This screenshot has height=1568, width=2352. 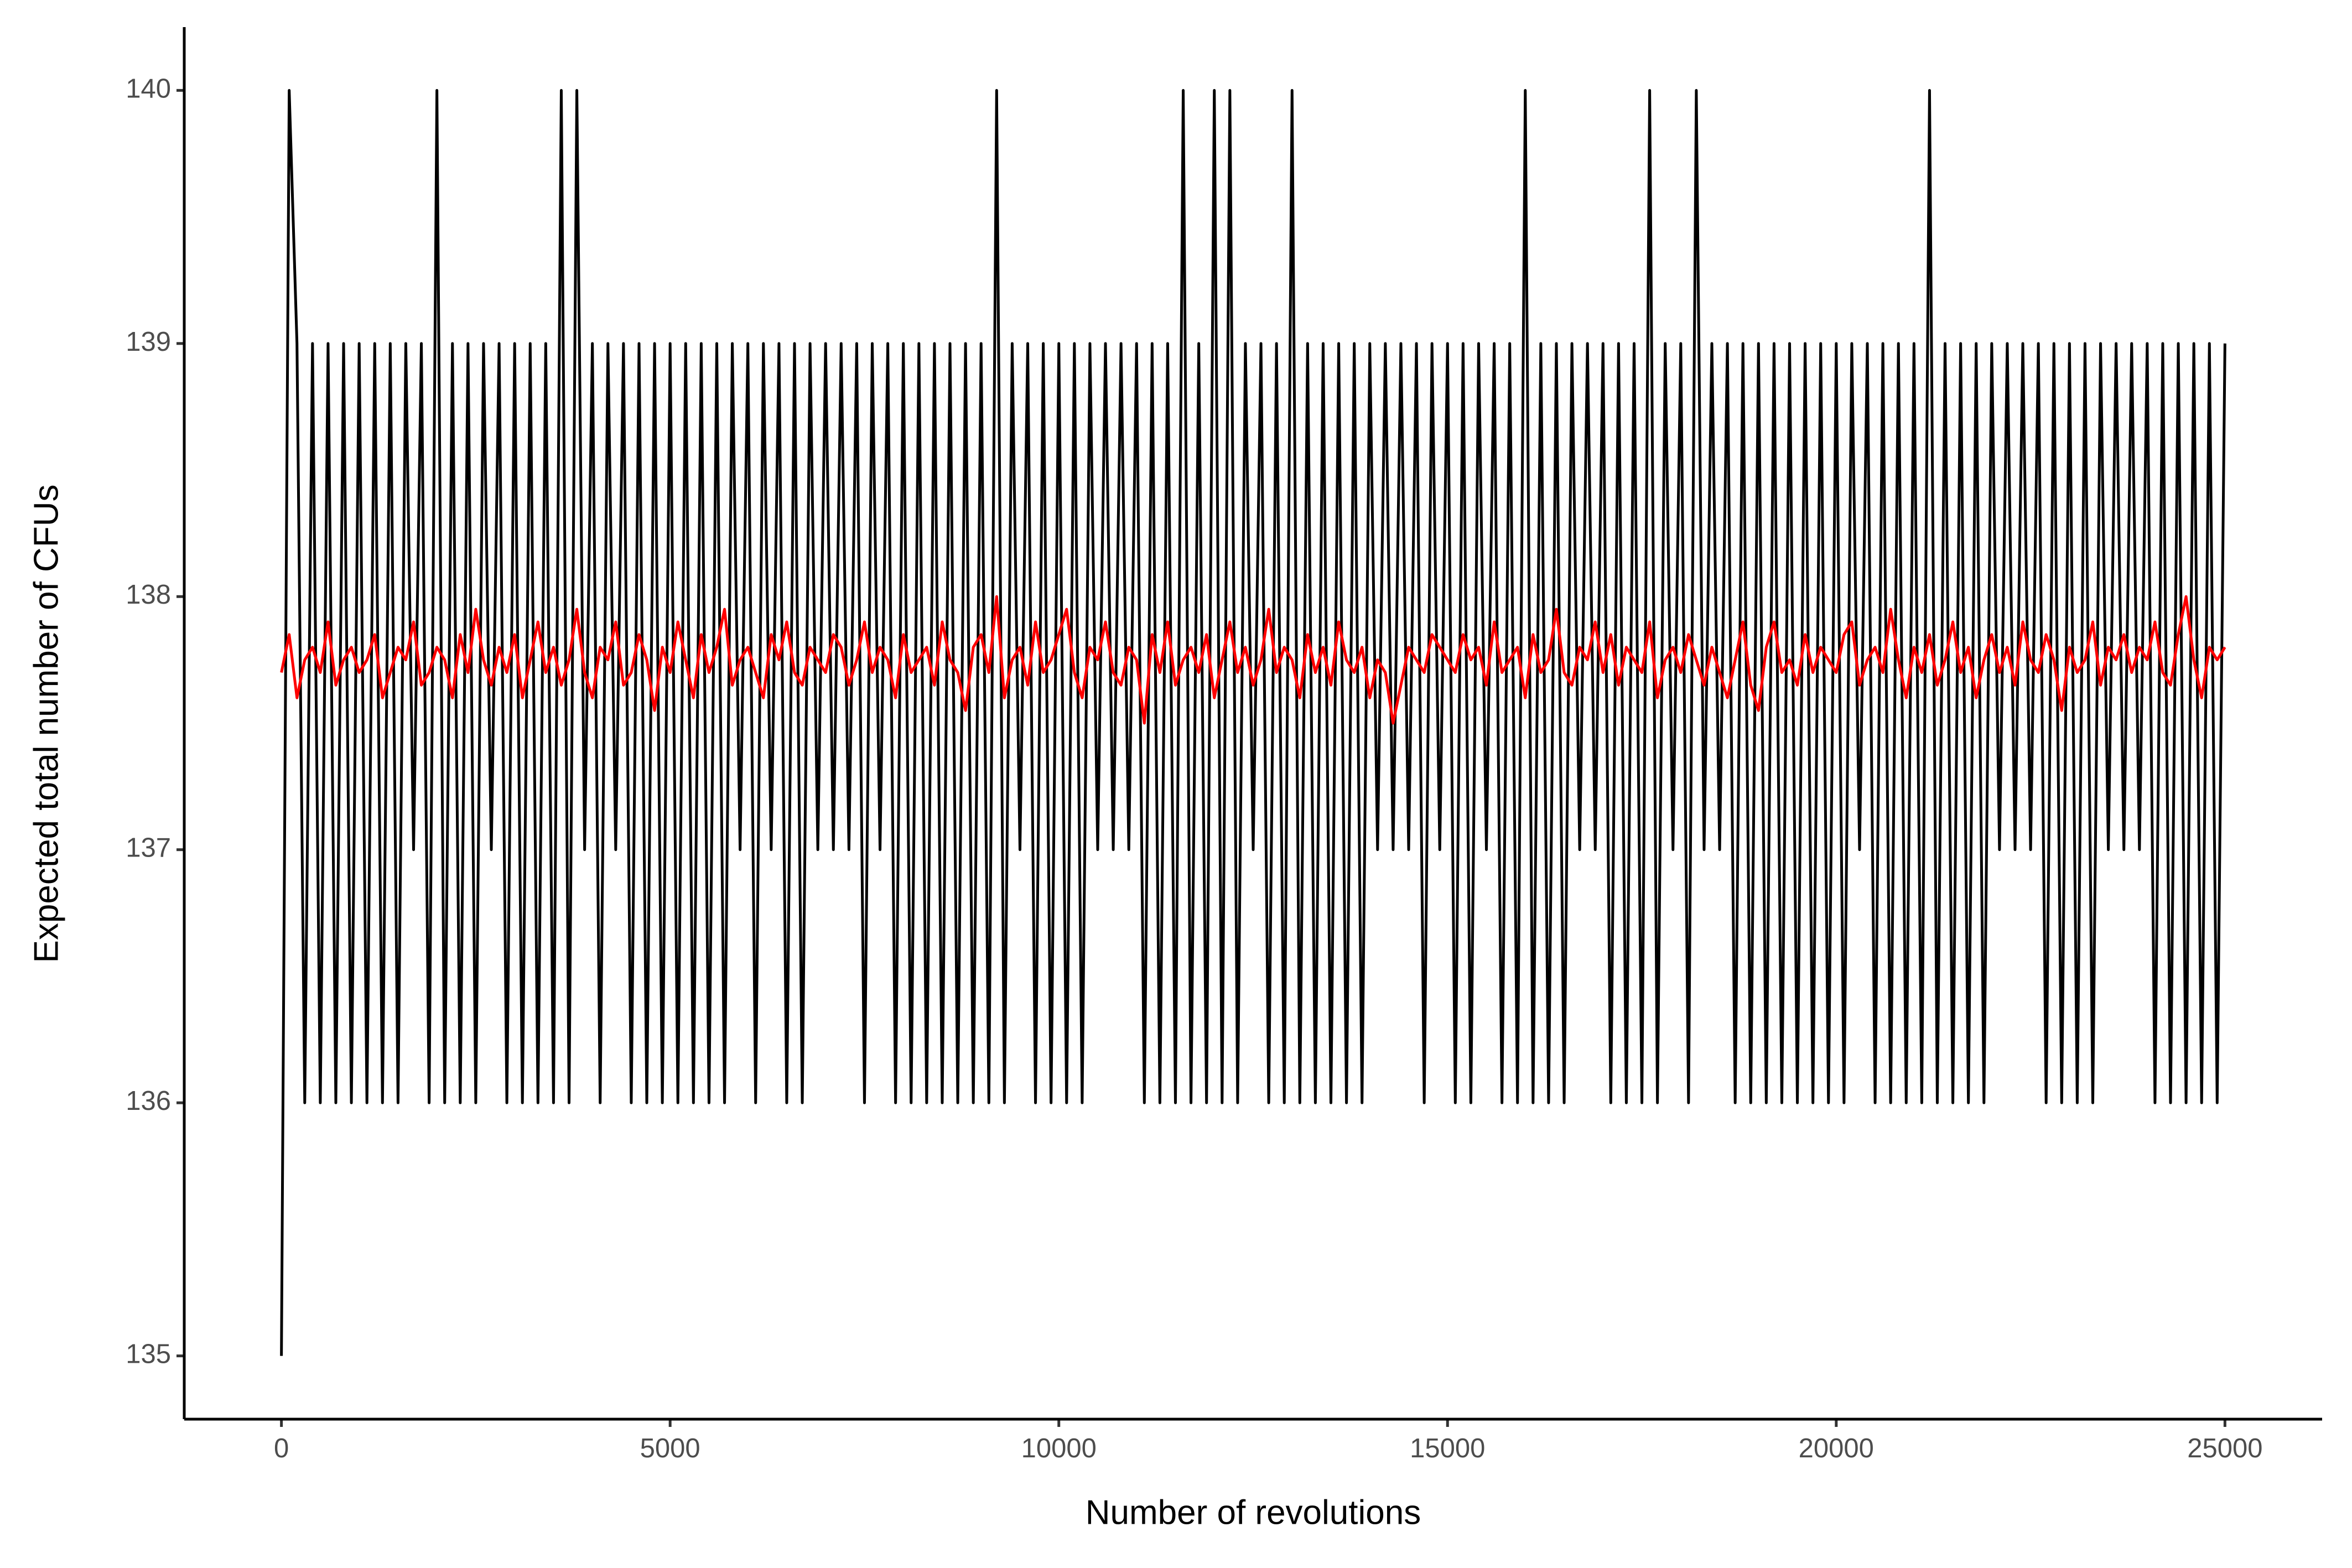 I want to click on y-tick-label: 138, so click(x=149, y=595).